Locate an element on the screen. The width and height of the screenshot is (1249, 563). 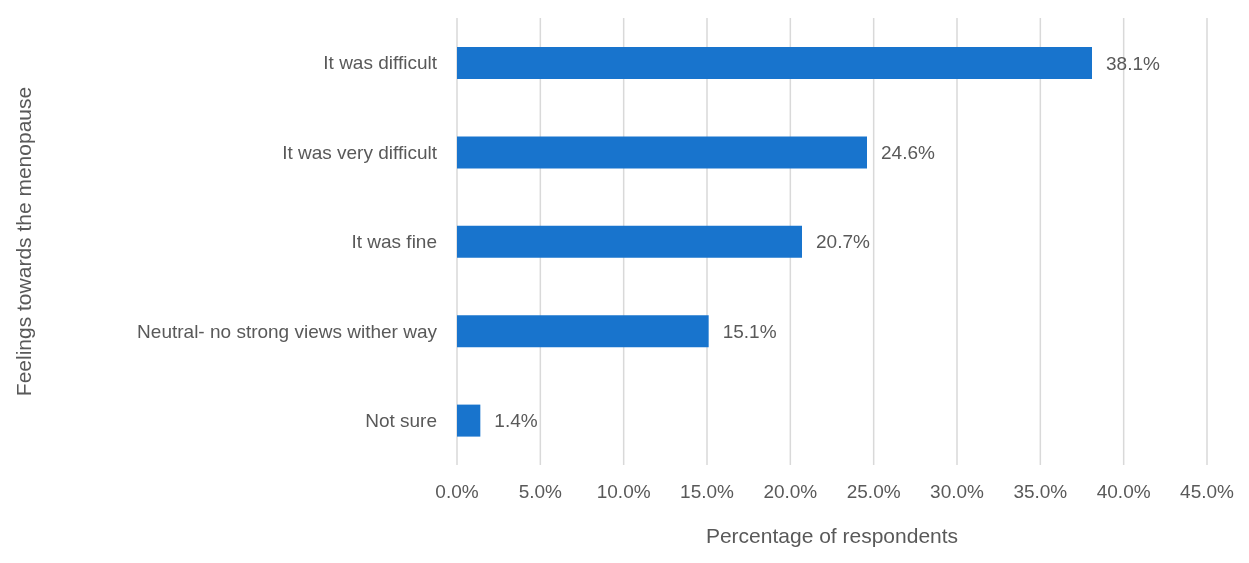
x-tick-label: 20.0% is located at coordinates (790, 492).